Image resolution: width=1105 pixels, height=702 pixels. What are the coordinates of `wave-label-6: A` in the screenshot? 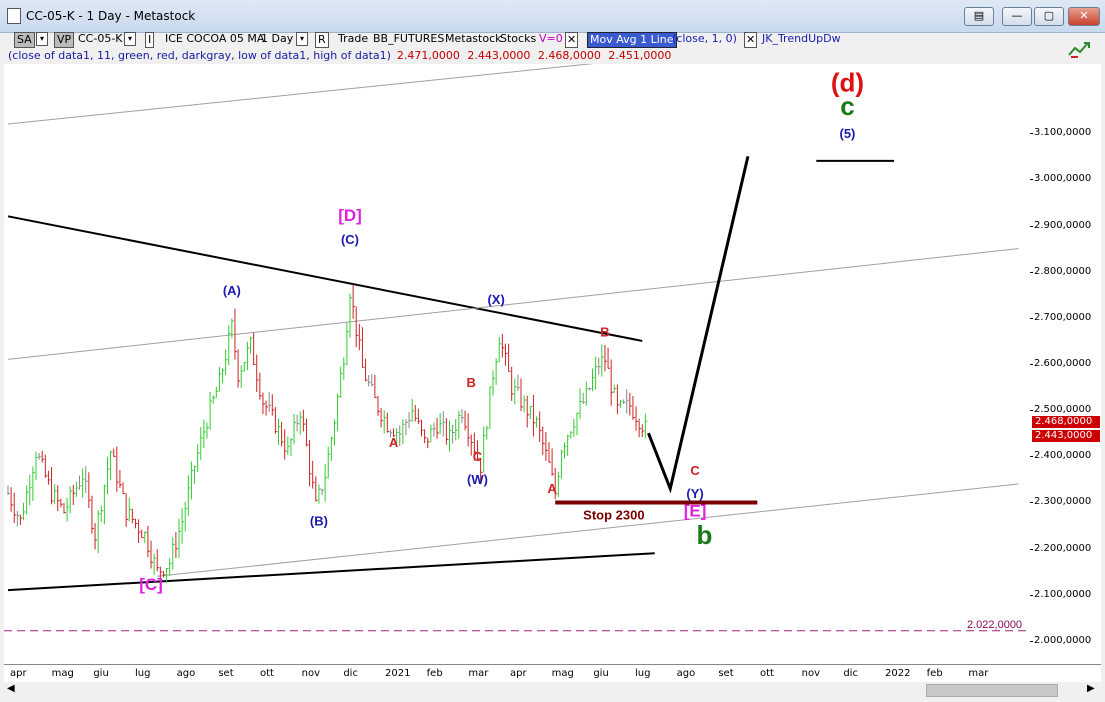 It's located at (394, 442).